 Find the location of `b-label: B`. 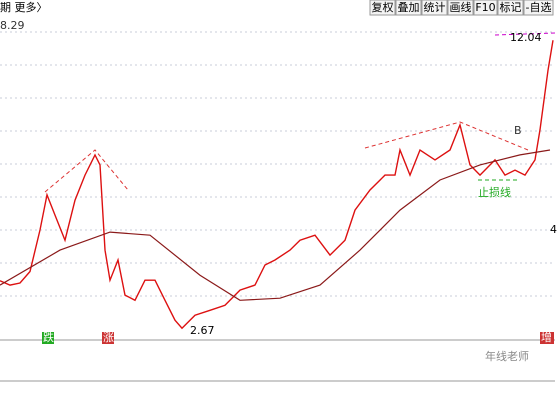

b-label: B is located at coordinates (518, 130).